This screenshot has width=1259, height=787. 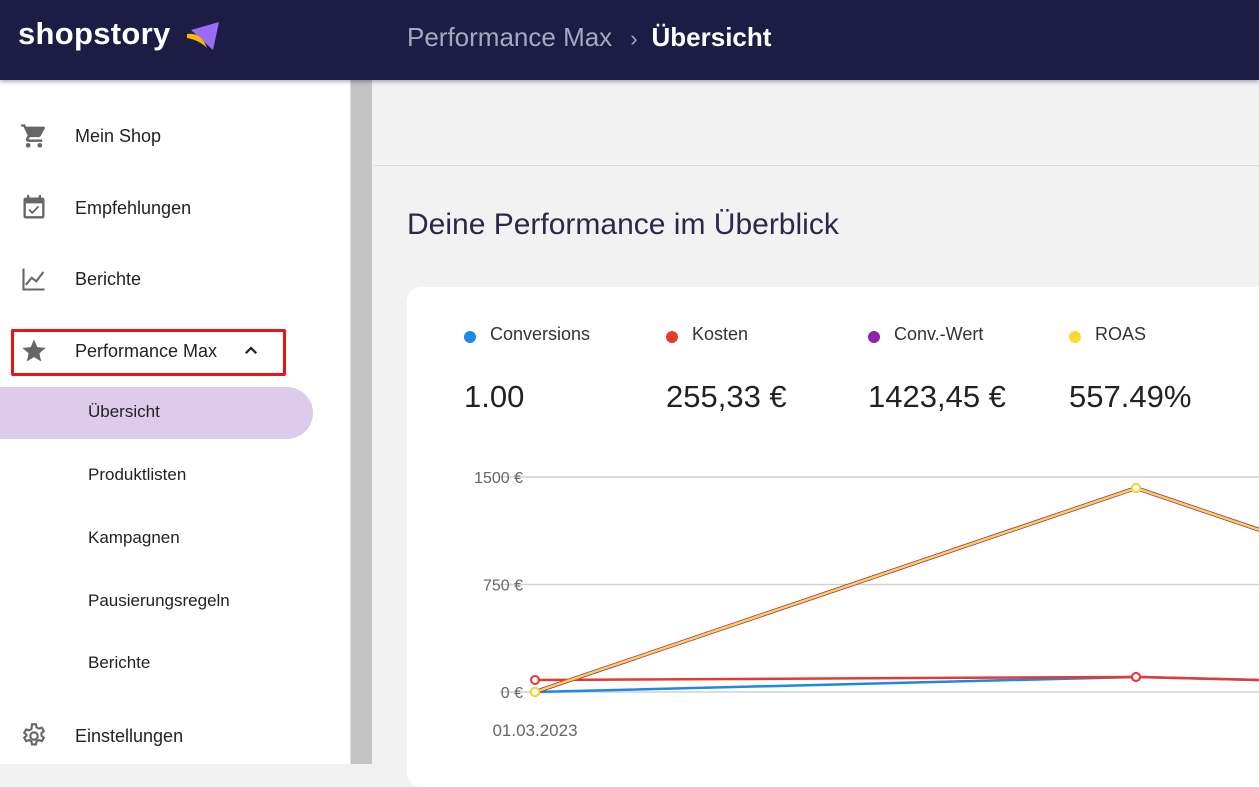 What do you see at coordinates (510, 37) in the screenshot?
I see `breadcrumb-parent: Performance Max` at bounding box center [510, 37].